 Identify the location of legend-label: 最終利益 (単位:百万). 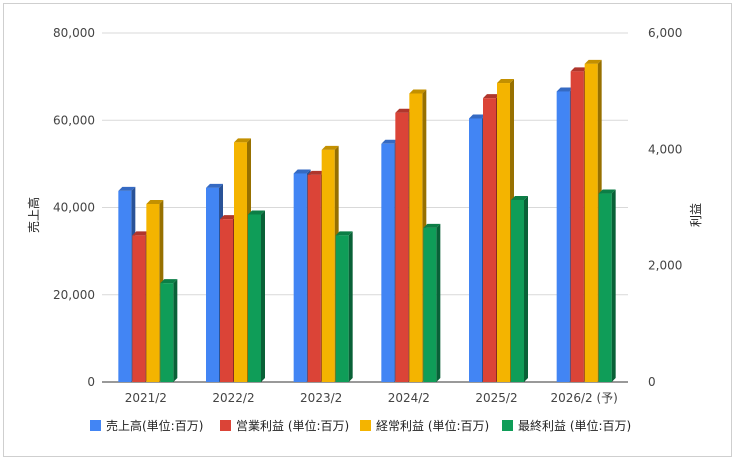
(574, 425).